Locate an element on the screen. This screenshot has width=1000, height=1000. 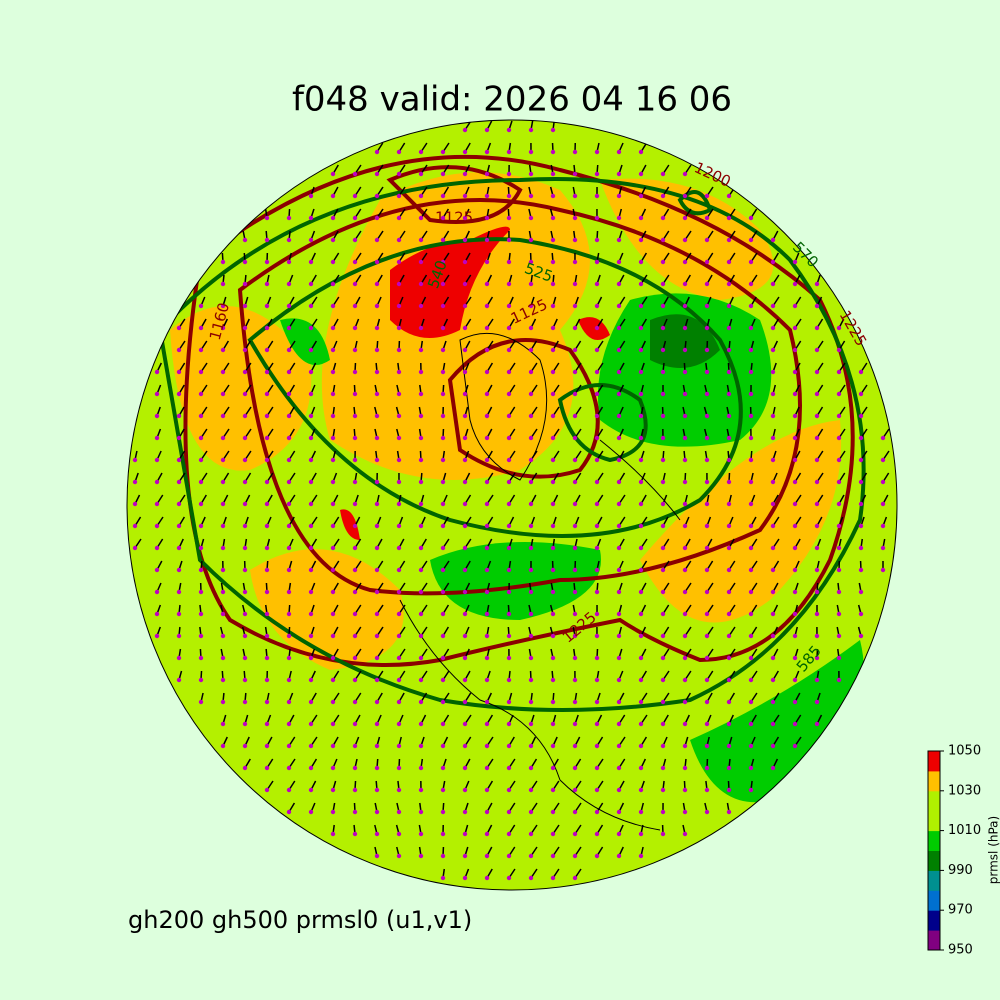
high-area is located at coordinates (241, 388).